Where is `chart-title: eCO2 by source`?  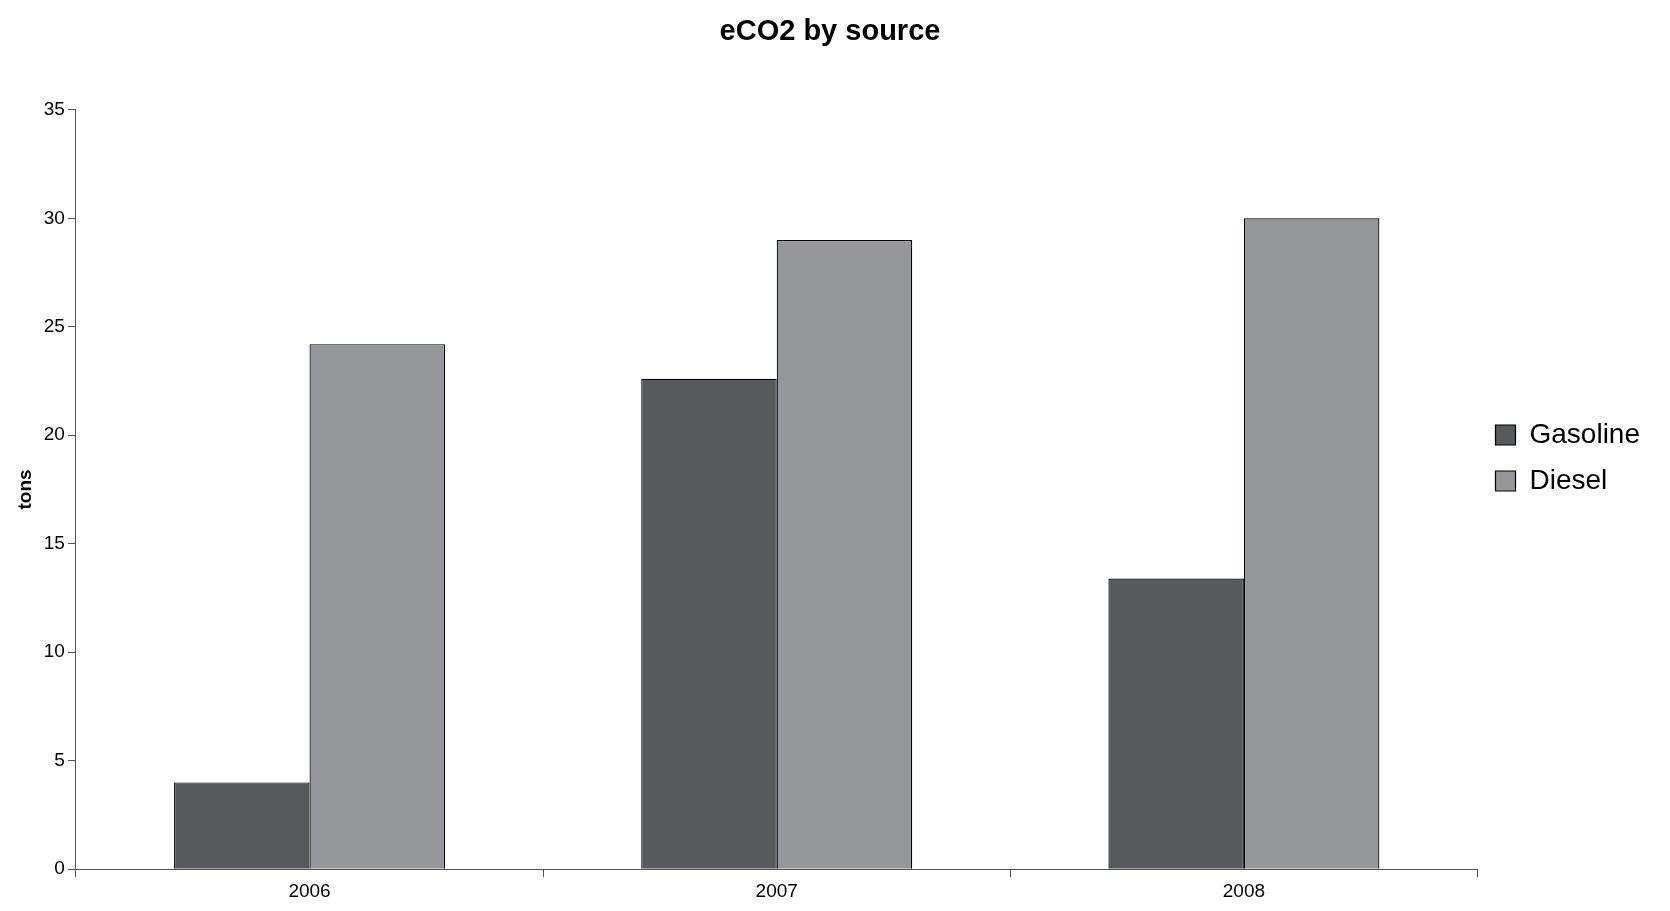 chart-title: eCO2 by source is located at coordinates (830, 30).